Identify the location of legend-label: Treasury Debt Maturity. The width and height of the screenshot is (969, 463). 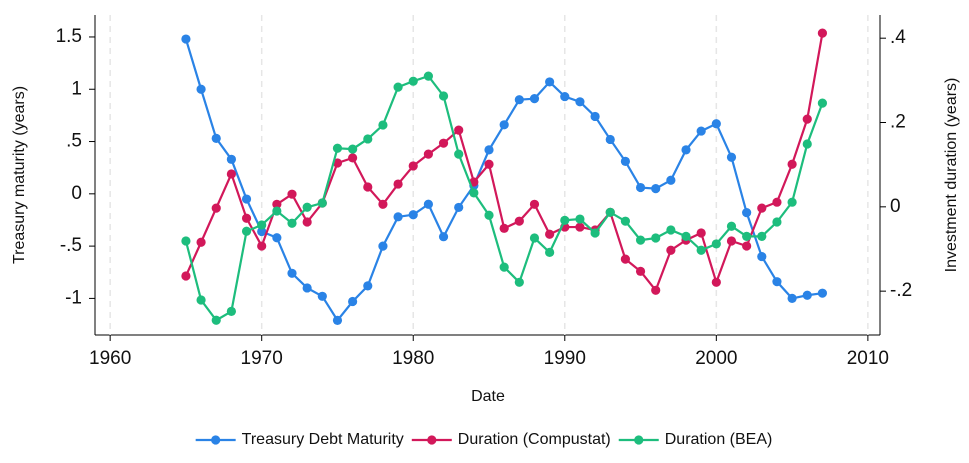
(323, 439).